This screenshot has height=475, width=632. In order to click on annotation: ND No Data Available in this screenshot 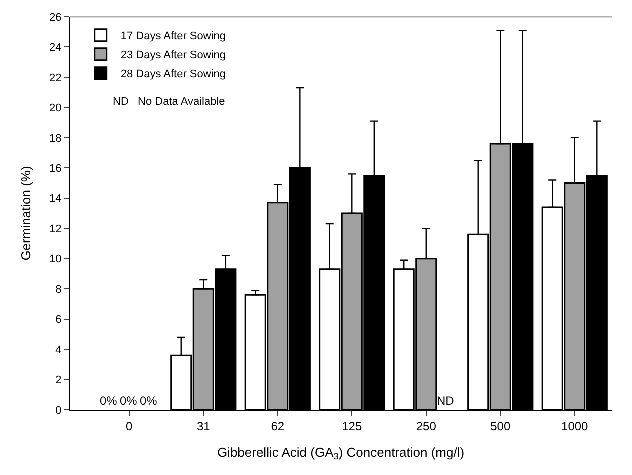, I will do `click(169, 102)`.